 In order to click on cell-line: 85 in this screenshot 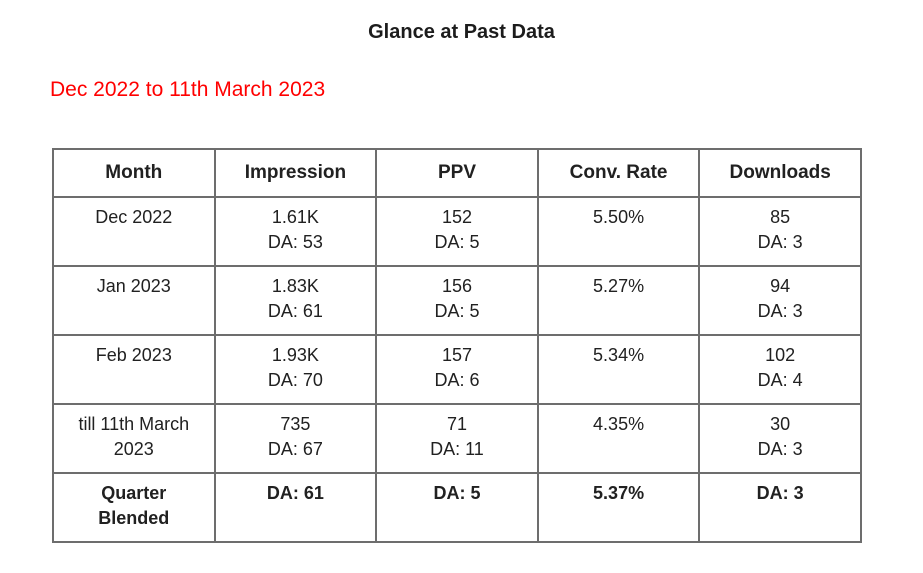, I will do `click(780, 217)`.